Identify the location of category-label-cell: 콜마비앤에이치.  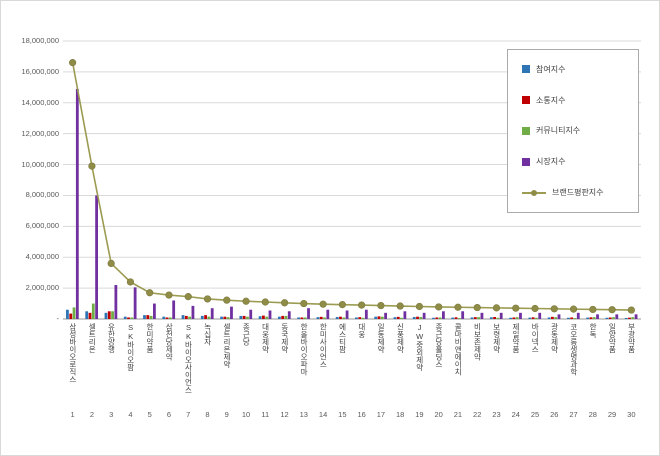
(457, 366).